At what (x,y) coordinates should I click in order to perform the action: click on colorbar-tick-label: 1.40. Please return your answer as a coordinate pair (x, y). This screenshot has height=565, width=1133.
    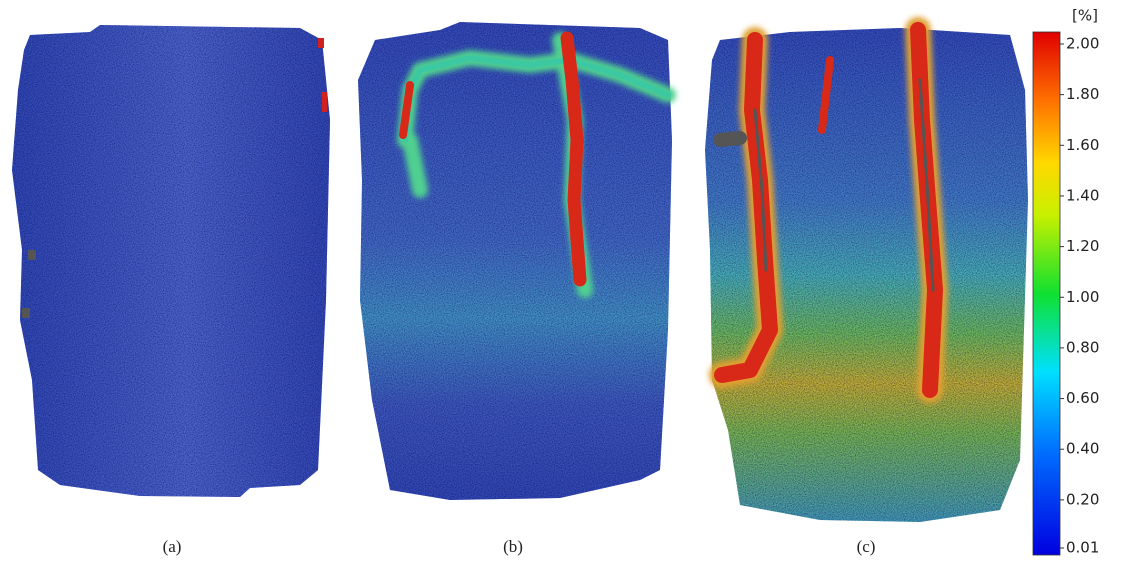
    Looking at the image, I should click on (1082, 195).